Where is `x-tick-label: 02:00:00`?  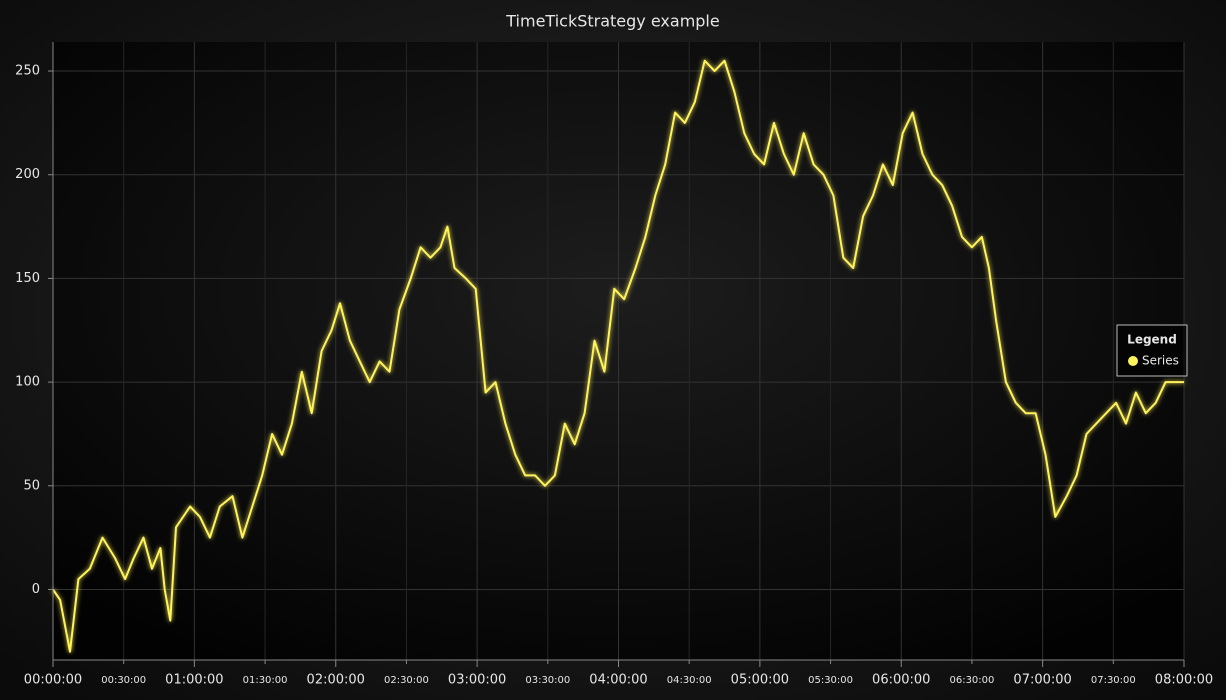
x-tick-label: 02:00:00 is located at coordinates (336, 680).